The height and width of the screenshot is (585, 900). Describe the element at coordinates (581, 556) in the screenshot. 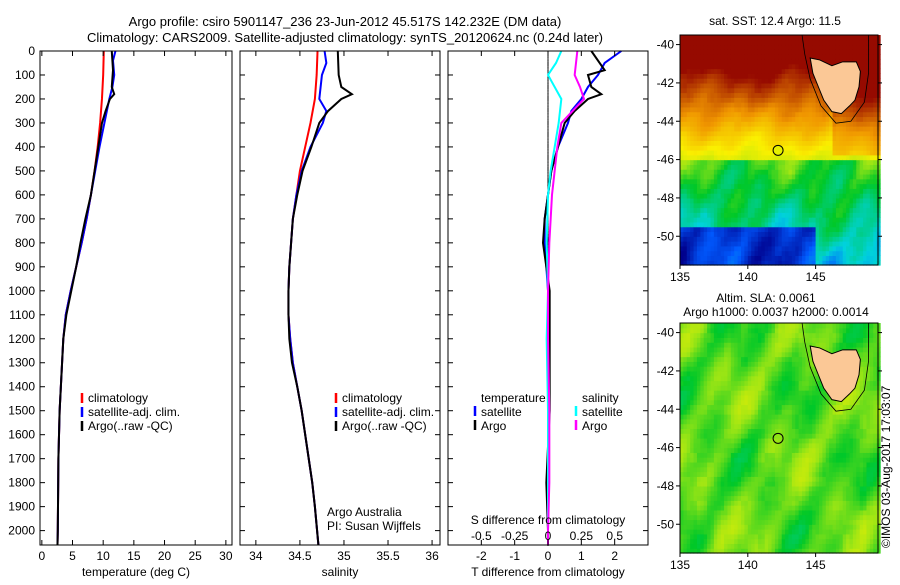

I see `x-tick-label: 1` at that location.